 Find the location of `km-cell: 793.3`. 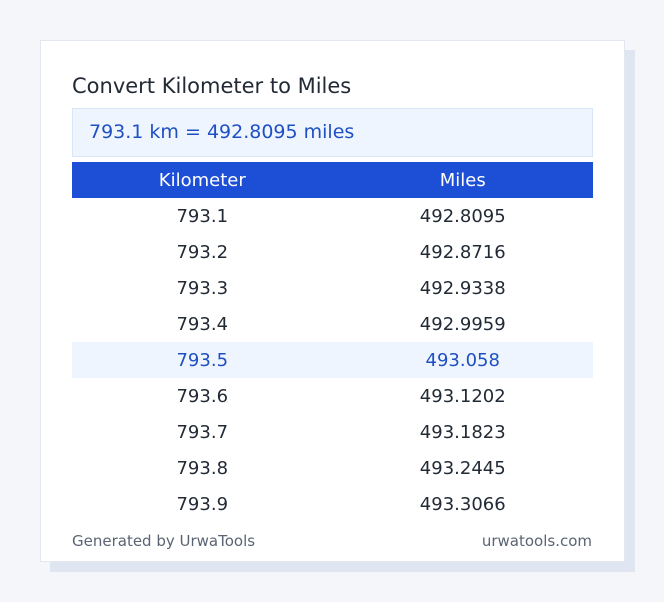

km-cell: 793.3 is located at coordinates (202, 288).